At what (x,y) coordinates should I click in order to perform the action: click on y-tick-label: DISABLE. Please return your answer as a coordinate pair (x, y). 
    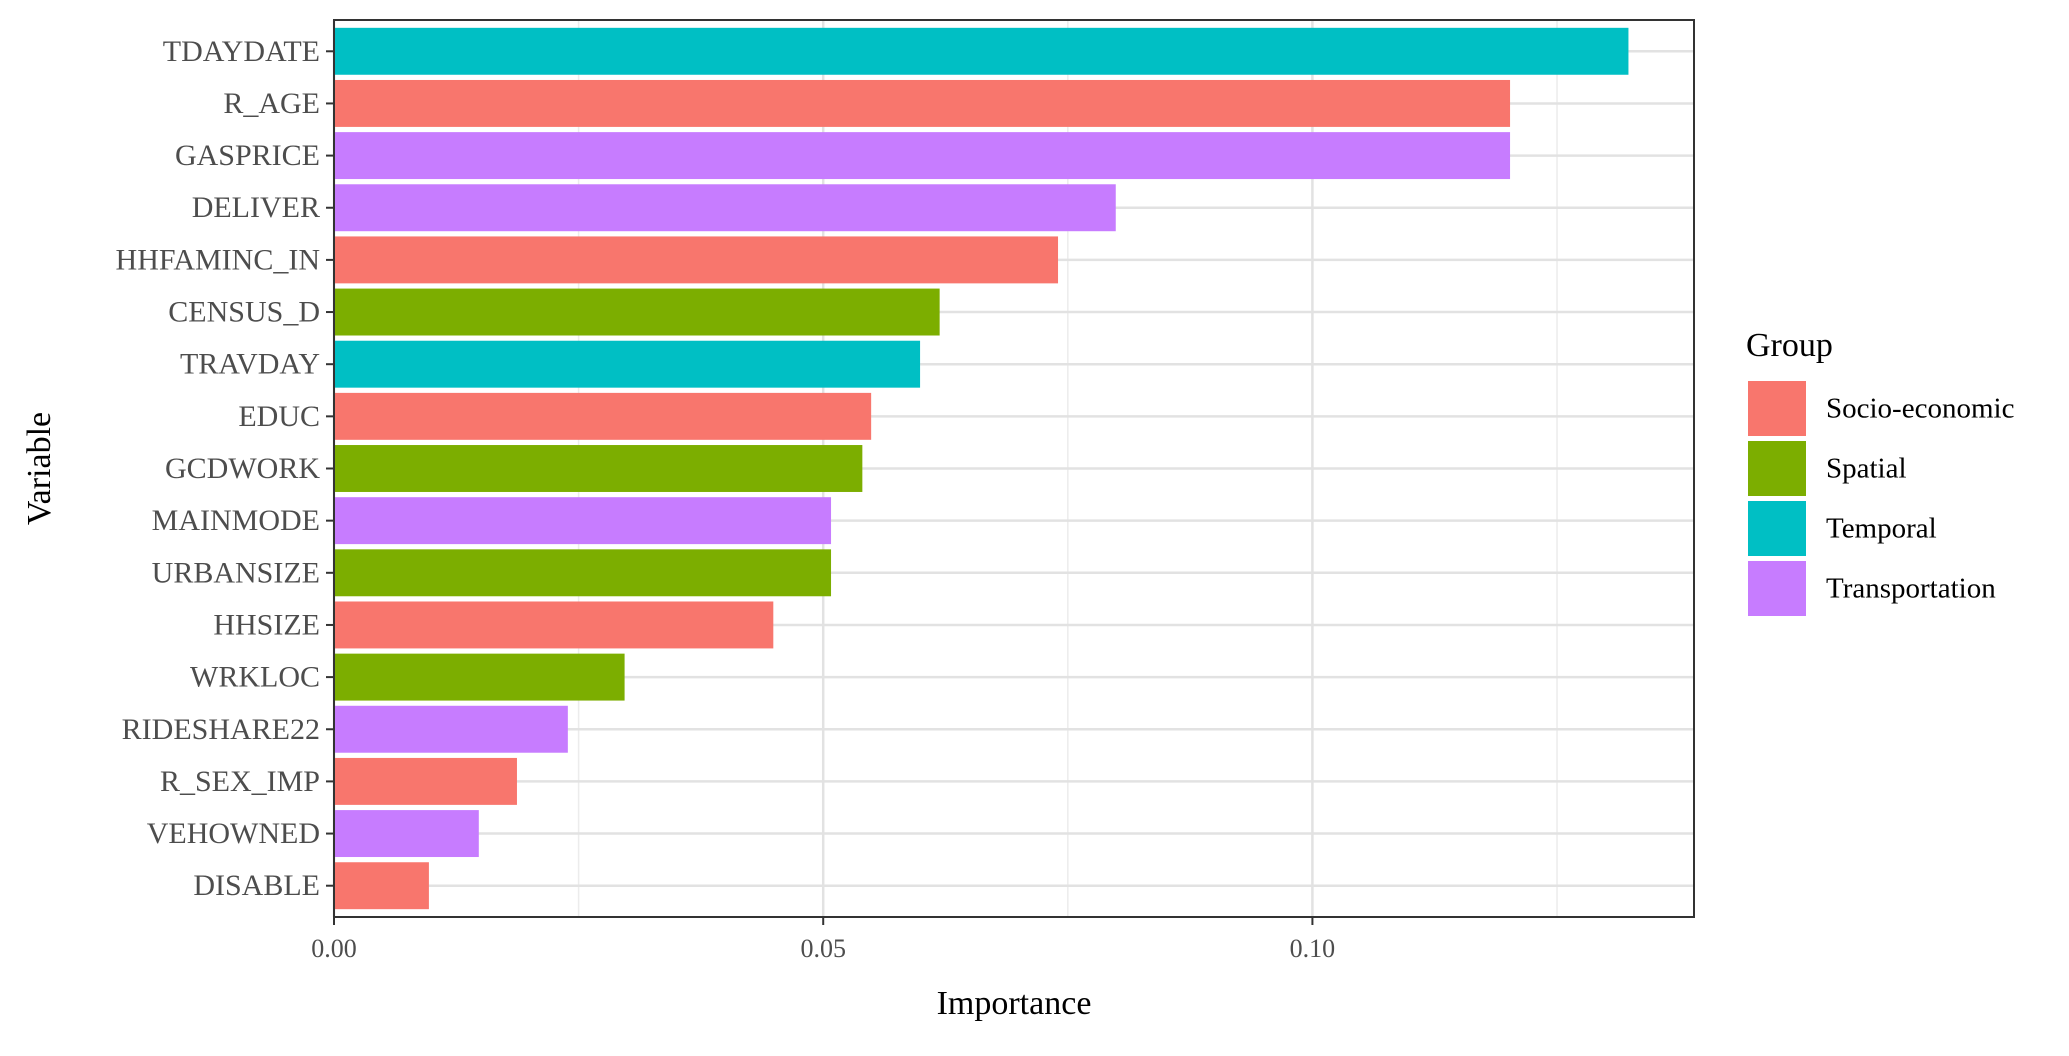
    Looking at the image, I should click on (256, 885).